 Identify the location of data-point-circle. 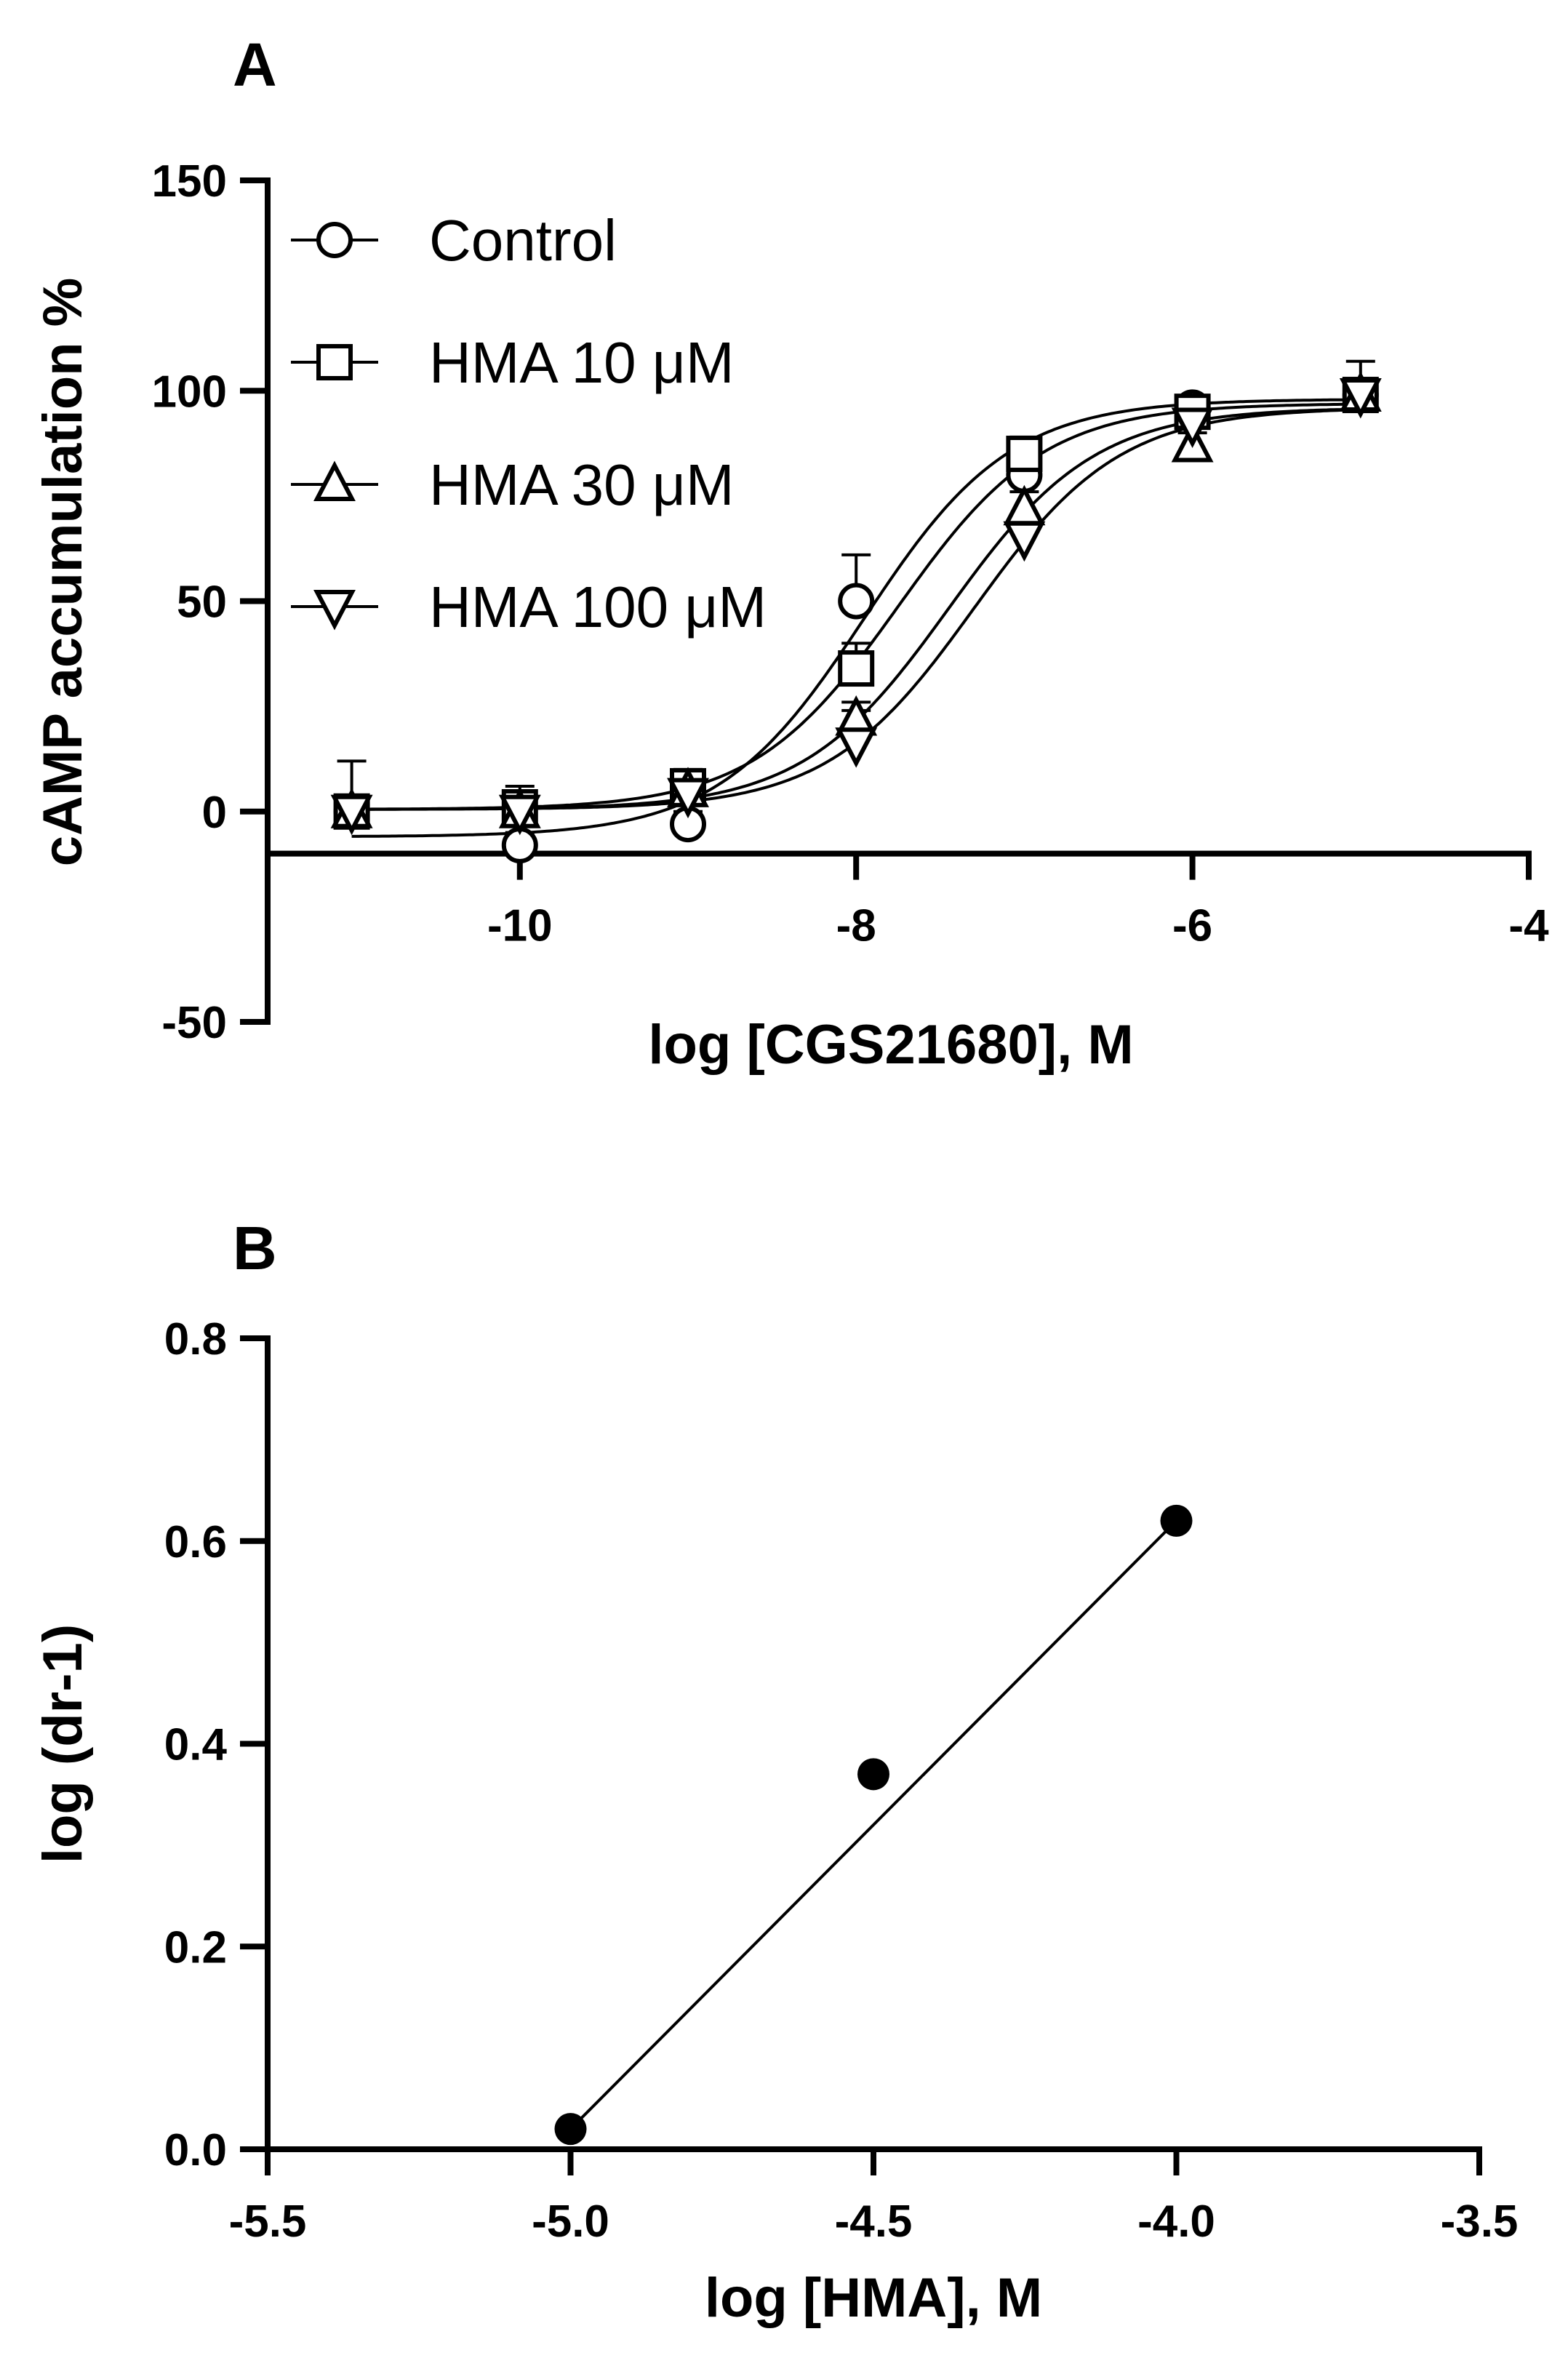
(856, 601).